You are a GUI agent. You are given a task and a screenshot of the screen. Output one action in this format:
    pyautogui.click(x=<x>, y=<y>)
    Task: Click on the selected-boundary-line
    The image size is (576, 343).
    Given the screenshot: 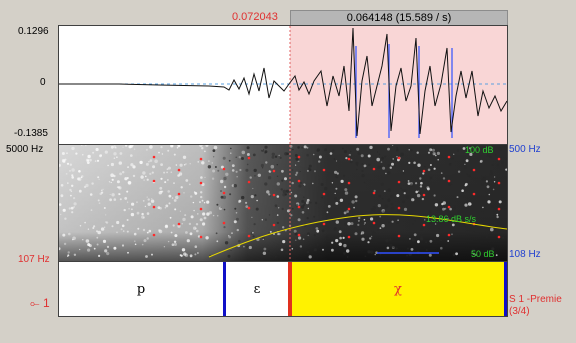 What is the action you would take?
    pyautogui.click(x=290, y=289)
    